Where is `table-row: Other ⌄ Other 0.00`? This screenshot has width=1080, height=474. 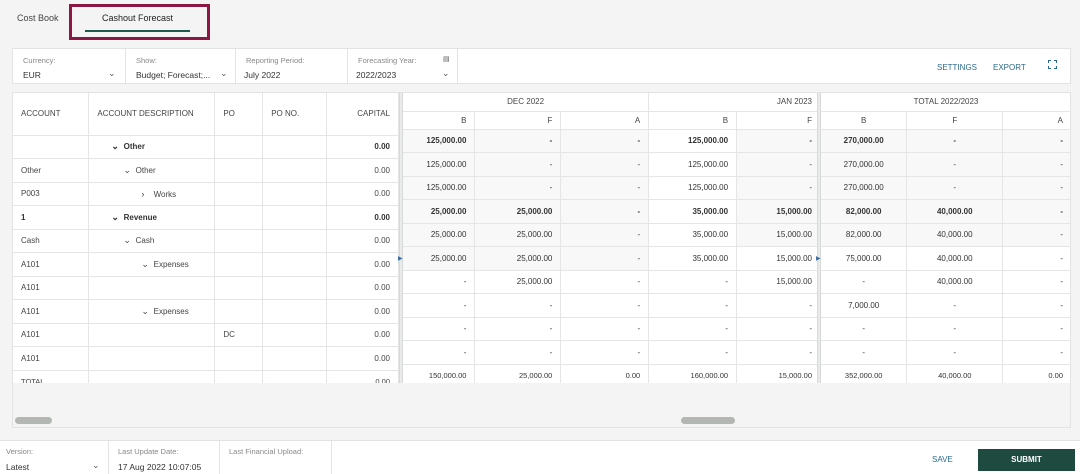
table-row: Other ⌄ Other 0.00 is located at coordinates (206, 170).